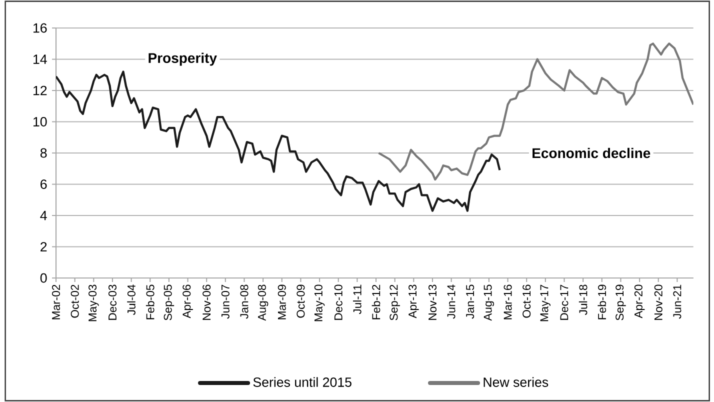  Describe the element at coordinates (621, 302) in the screenshot. I see `x-tick-label: Sep-19` at that location.